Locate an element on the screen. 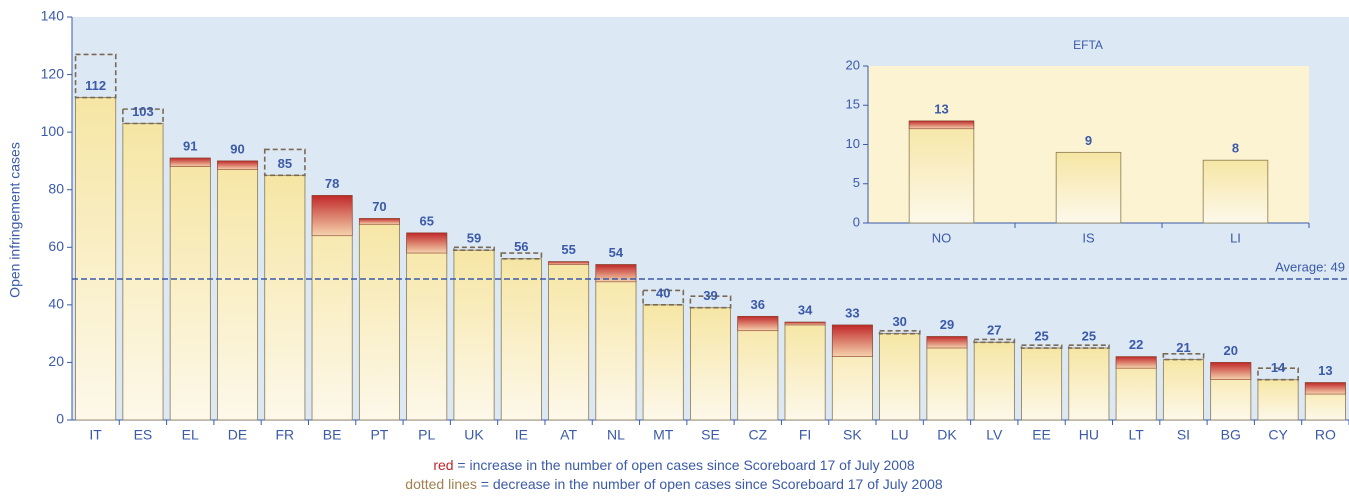 The height and width of the screenshot is (498, 1349). y-tick-label: 20 is located at coordinates (56, 361).